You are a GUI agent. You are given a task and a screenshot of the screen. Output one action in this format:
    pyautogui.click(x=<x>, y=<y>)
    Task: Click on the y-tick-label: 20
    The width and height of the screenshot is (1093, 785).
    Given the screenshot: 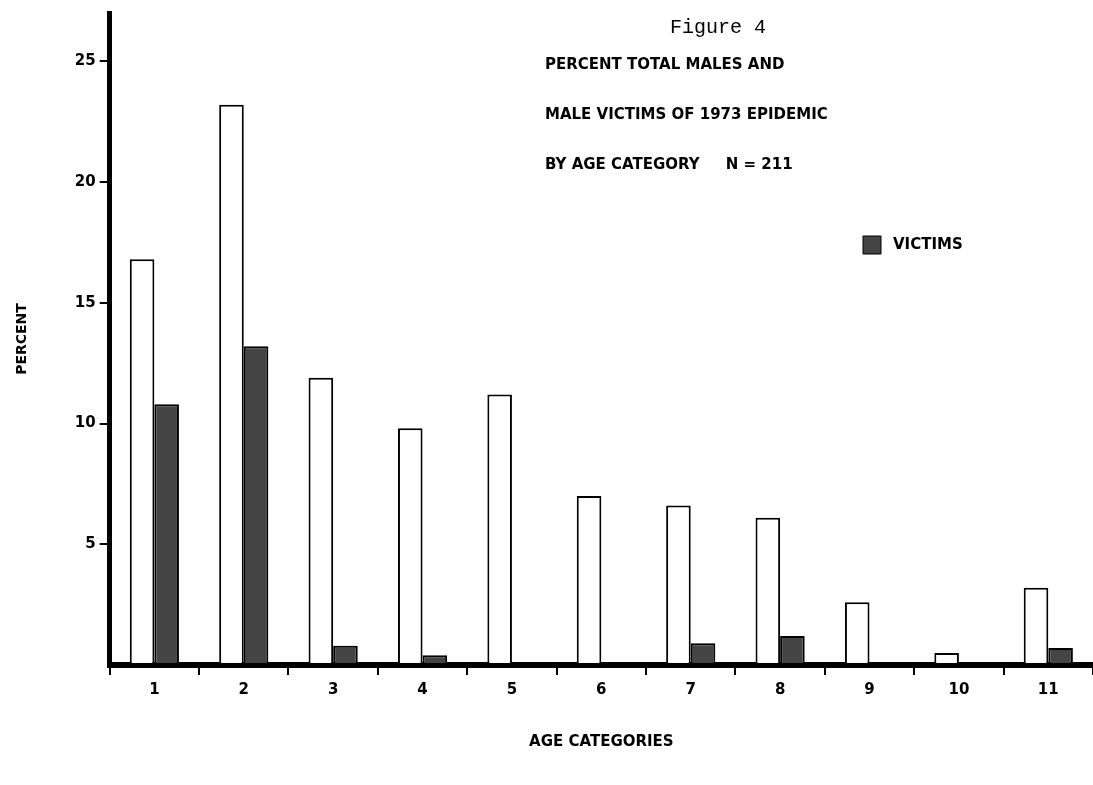 What is the action you would take?
    pyautogui.click(x=85, y=180)
    